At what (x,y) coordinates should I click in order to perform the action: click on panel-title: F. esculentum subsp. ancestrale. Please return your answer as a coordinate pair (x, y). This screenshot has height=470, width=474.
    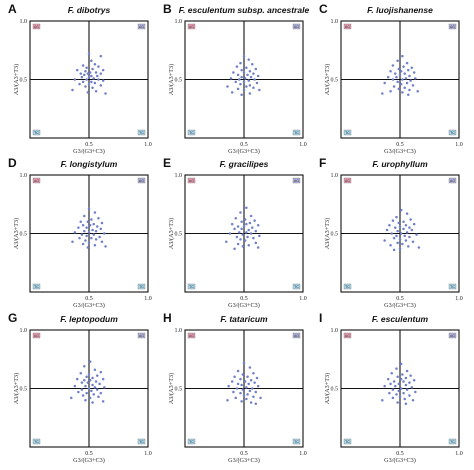
    Looking at the image, I should click on (244, 10).